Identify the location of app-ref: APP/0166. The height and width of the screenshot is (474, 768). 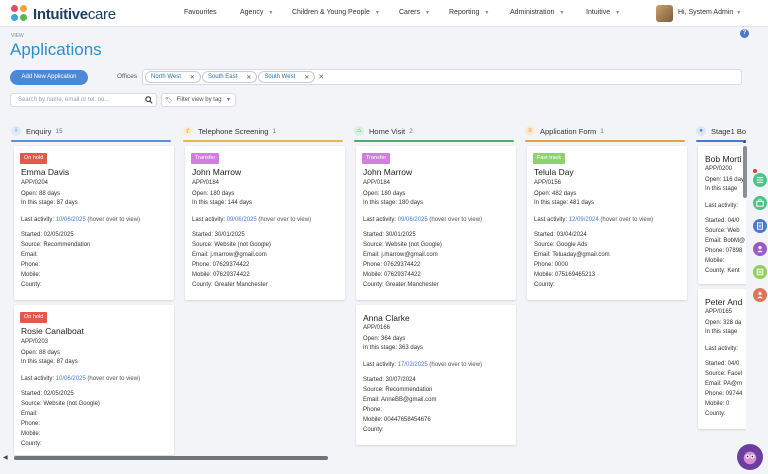
(377, 328).